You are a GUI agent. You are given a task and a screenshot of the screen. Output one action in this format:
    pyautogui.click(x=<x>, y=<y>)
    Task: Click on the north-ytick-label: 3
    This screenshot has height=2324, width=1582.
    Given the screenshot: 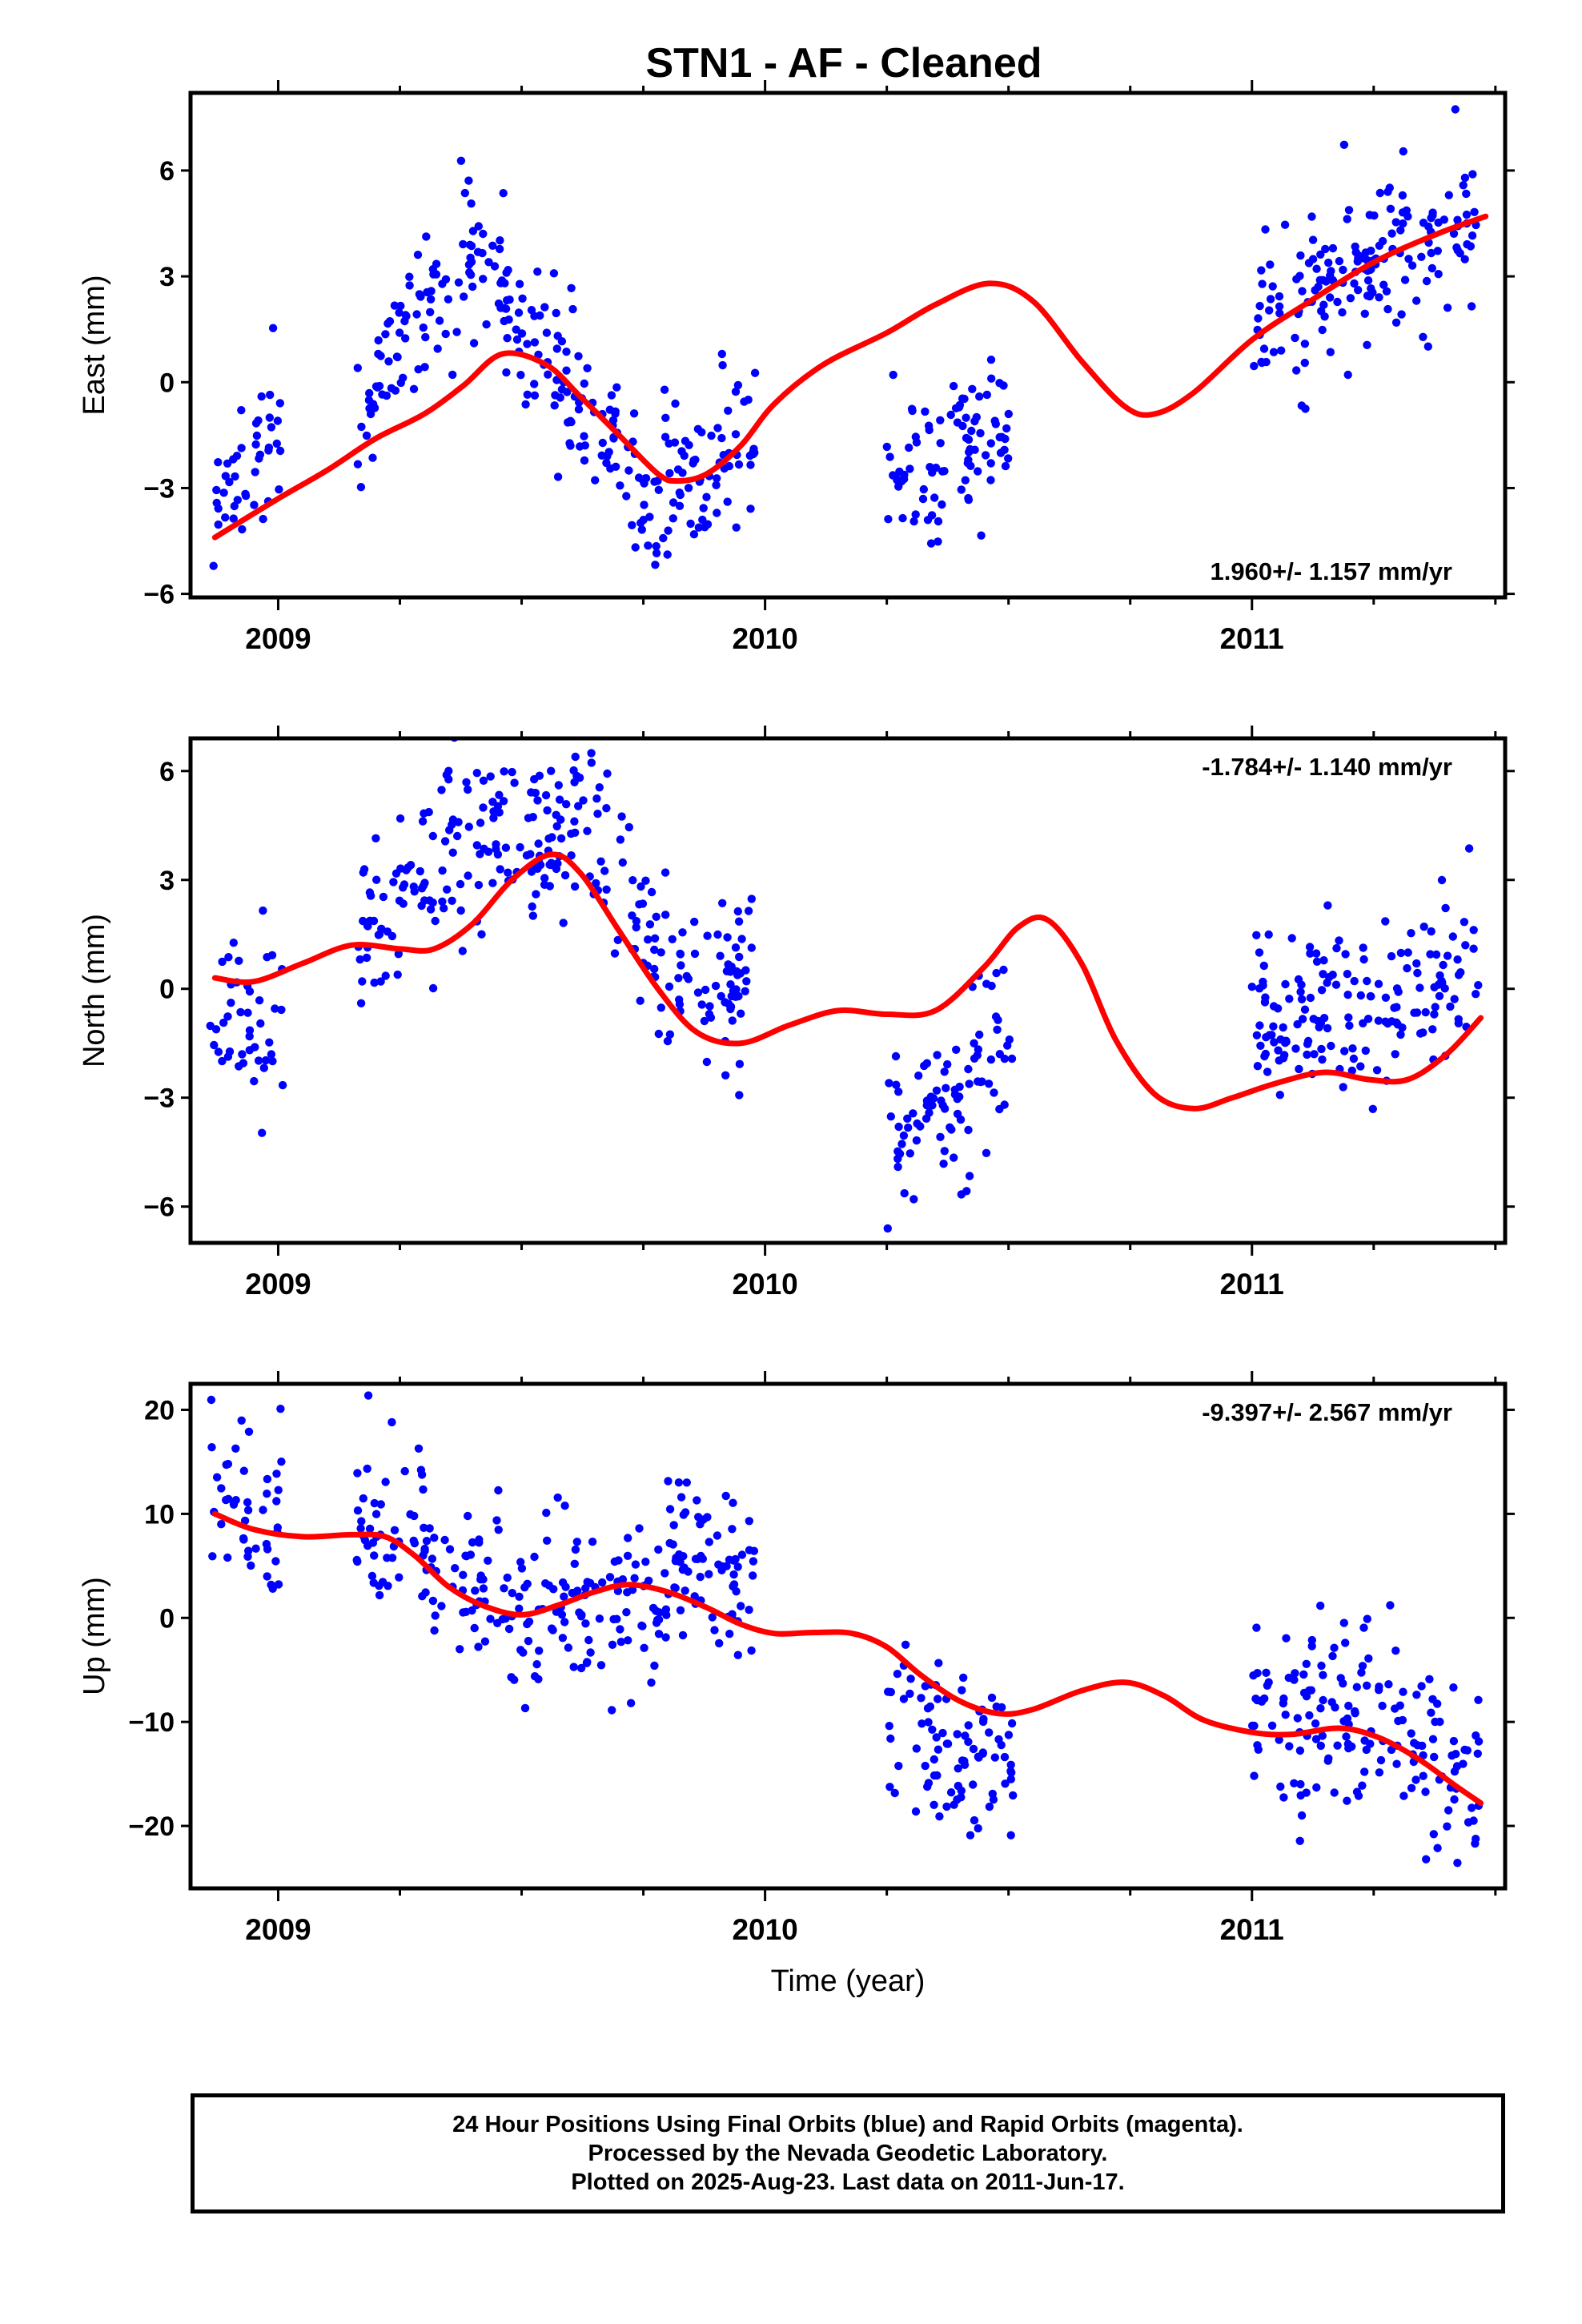 What is the action you would take?
    pyautogui.click(x=167, y=881)
    